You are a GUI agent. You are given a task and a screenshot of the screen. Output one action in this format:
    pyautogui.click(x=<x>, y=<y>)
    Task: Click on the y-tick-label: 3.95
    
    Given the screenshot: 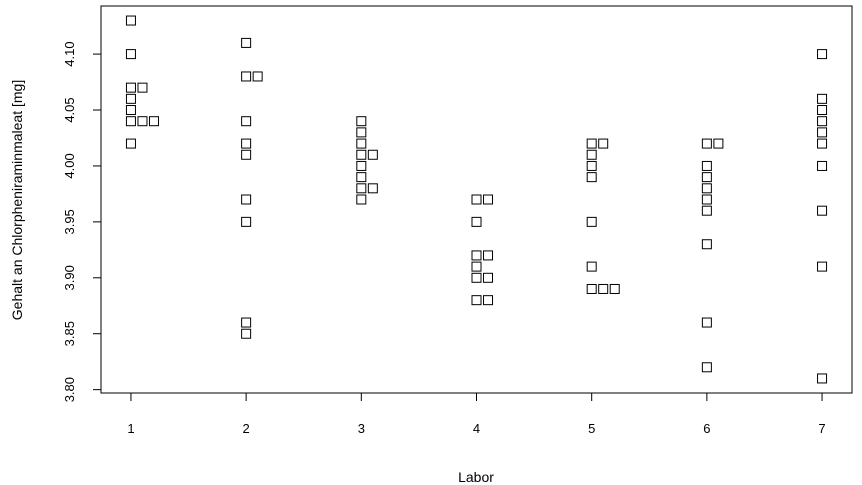 What is the action you would take?
    pyautogui.click(x=69, y=221)
    